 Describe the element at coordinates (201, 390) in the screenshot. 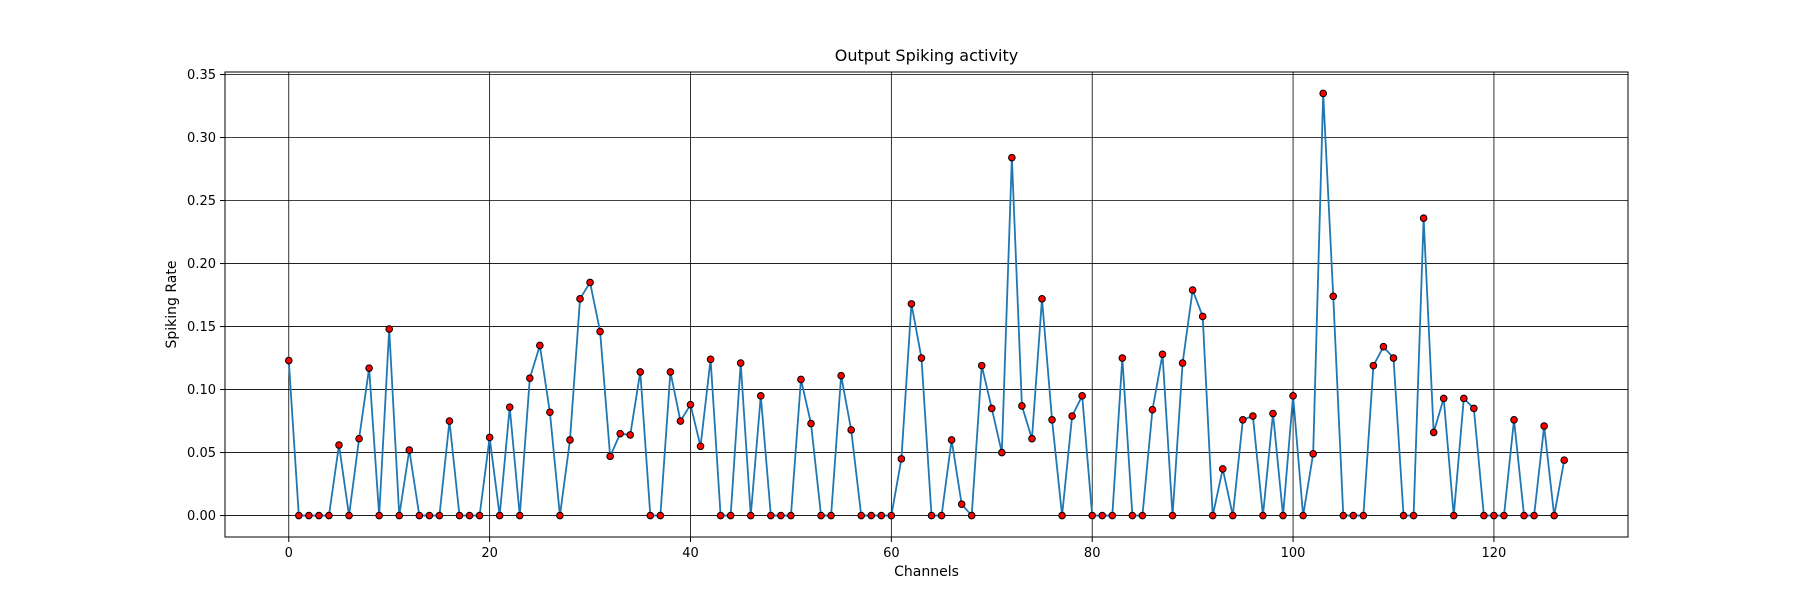

I see `y-tick-label: 0.10` at that location.